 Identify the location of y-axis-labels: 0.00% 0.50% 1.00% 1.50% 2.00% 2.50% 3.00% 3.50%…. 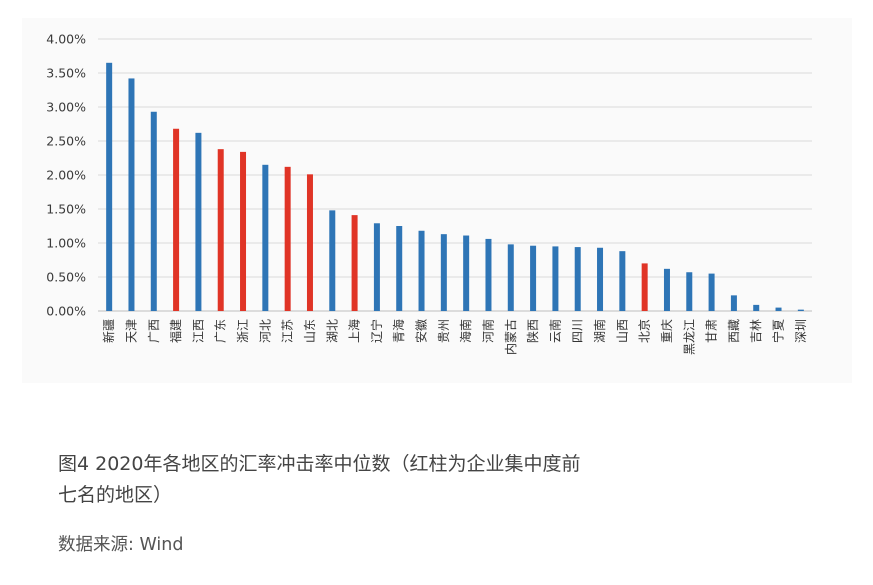
(66, 175).